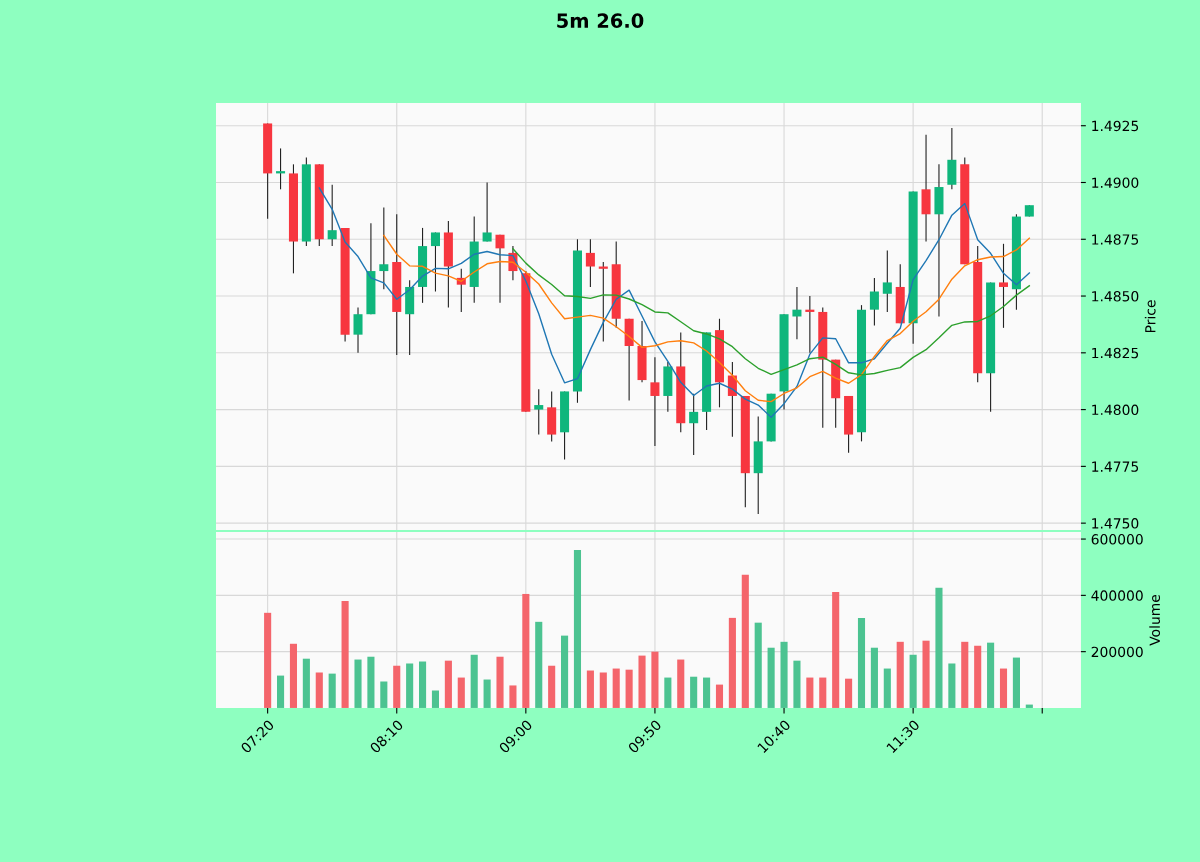 This screenshot has width=1200, height=862. I want to click on y-tick-label: 1.4775, so click(1115, 466).